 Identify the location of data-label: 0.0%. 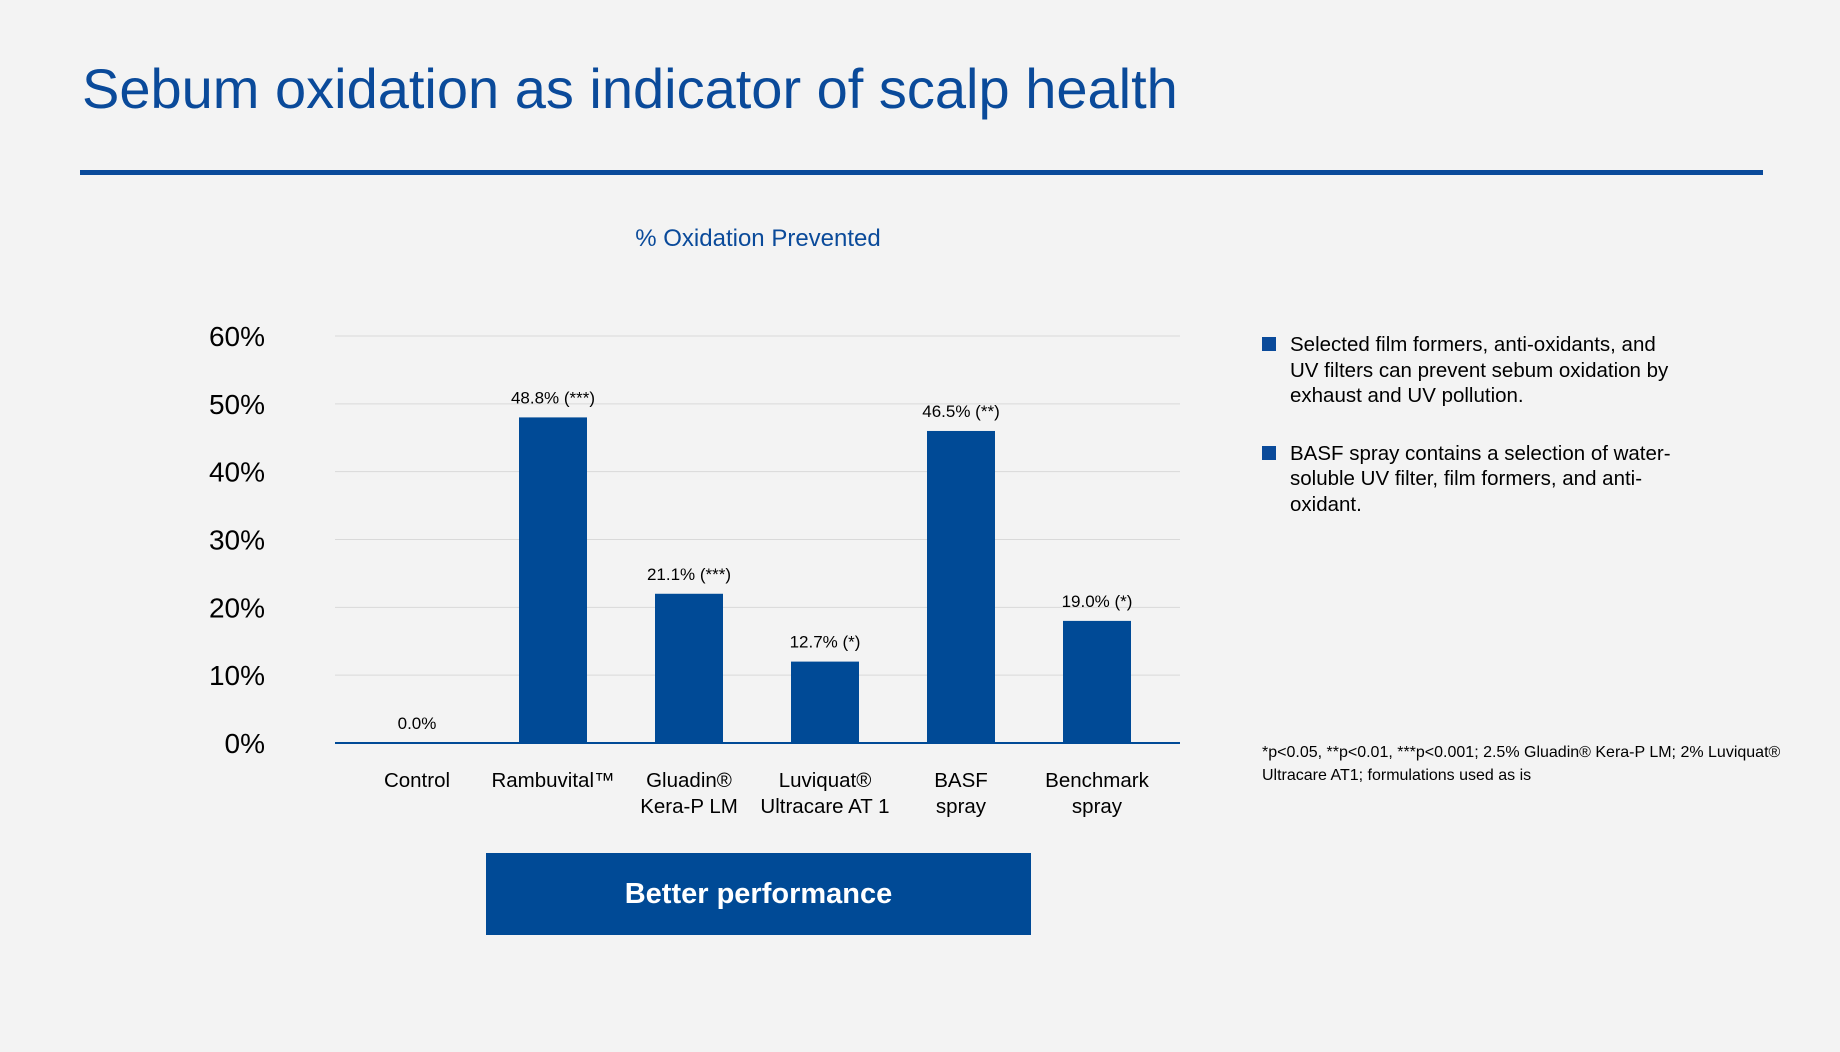
(417, 723).